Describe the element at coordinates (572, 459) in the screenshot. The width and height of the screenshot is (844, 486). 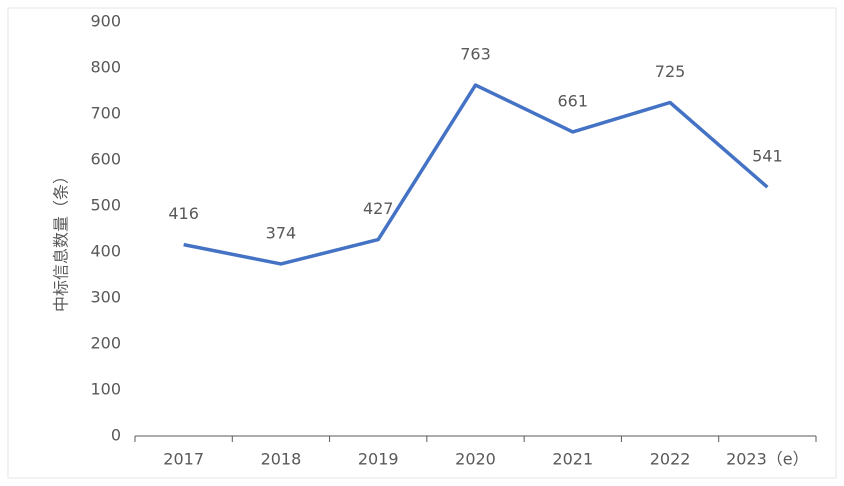
I see `x-tick-label: 2021` at that location.